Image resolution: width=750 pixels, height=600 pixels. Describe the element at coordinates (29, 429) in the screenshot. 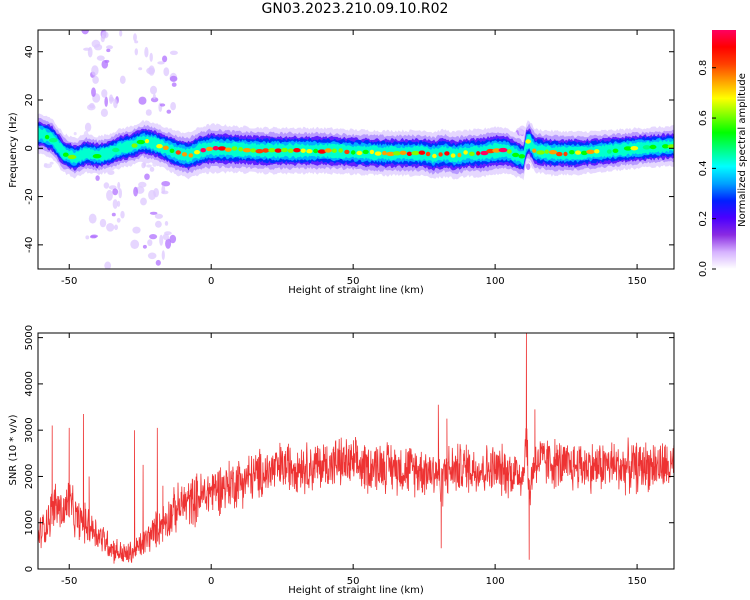

I see `snr-y-tick-label: 3000` at that location.